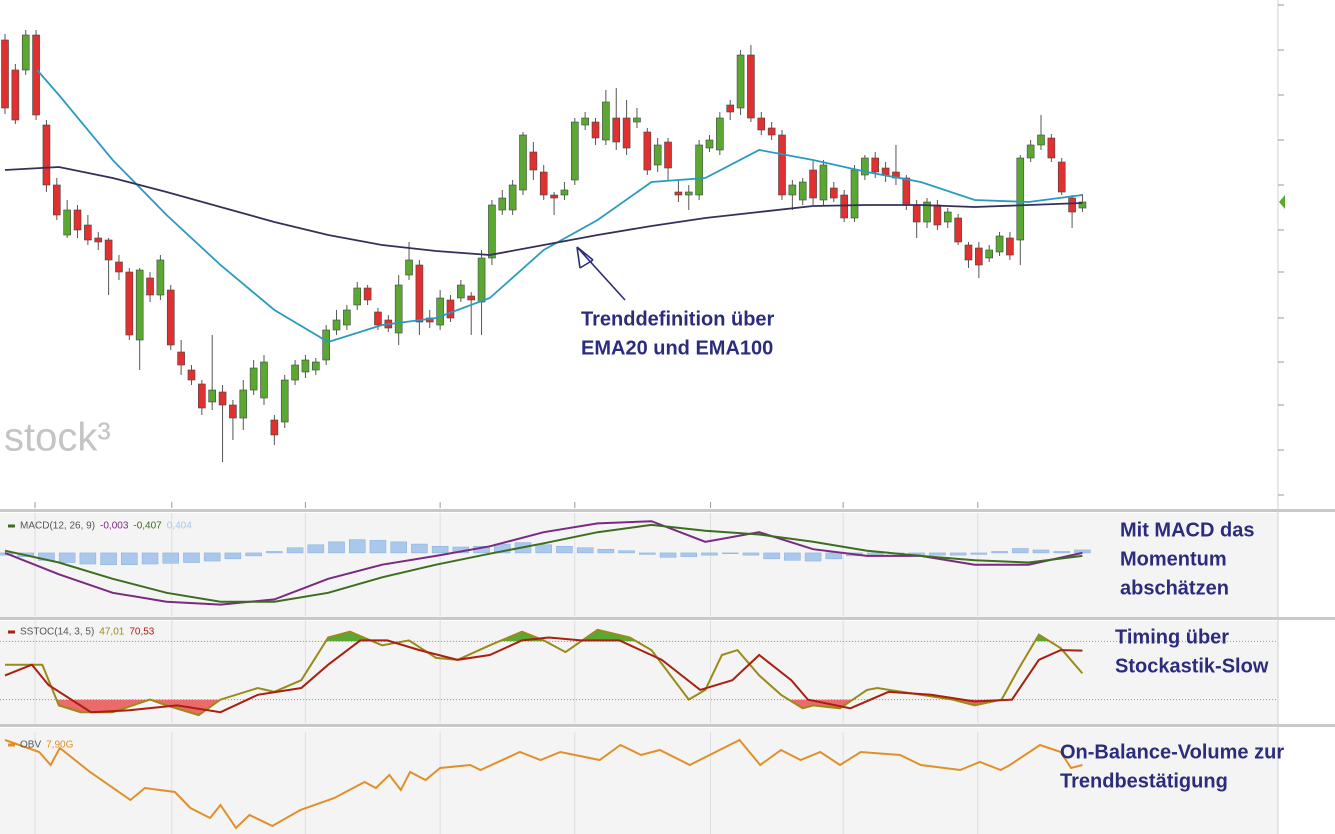 The image size is (1335, 834). What do you see at coordinates (1174, 588) in the screenshot?
I see `annotation: abschätzen` at bounding box center [1174, 588].